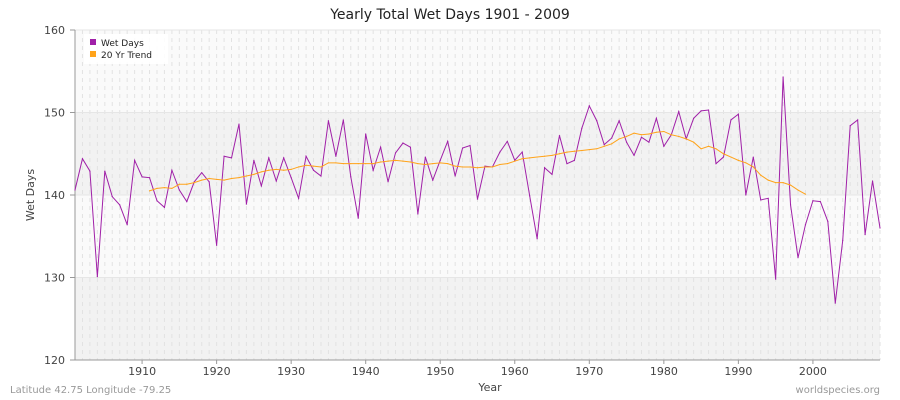 The image size is (900, 400). I want to click on x-tick-label: 1950, so click(440, 371).